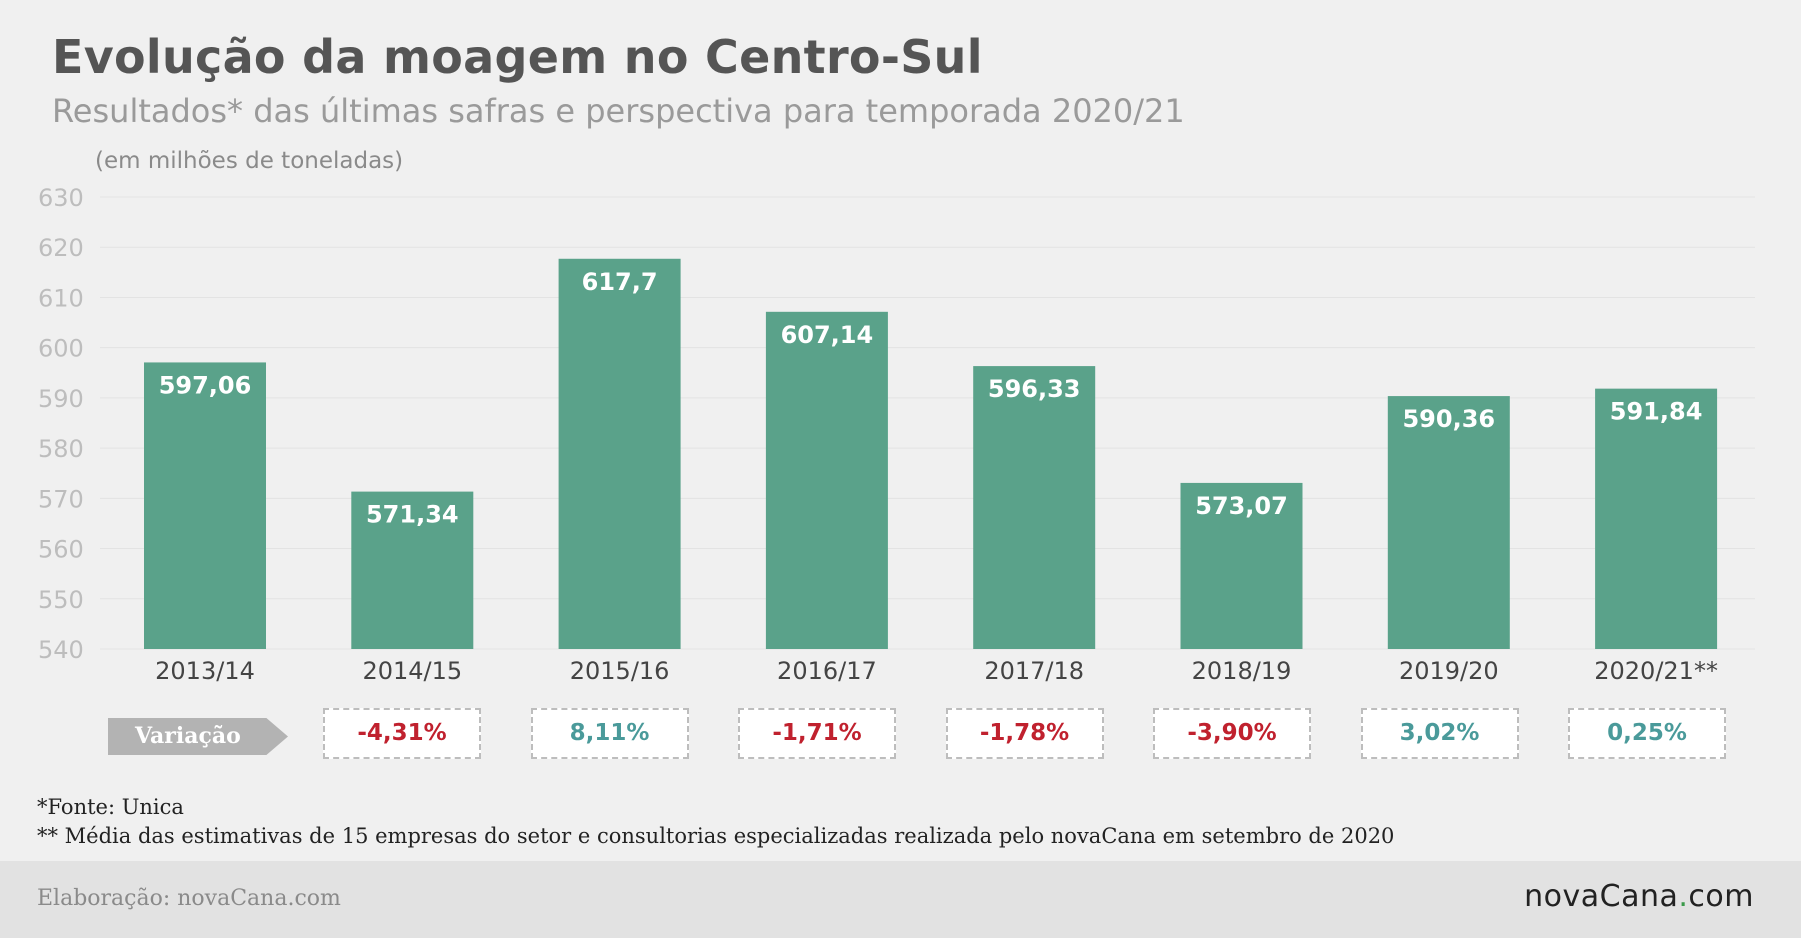 Image resolution: width=1801 pixels, height=938 pixels. I want to click on y-tick-label: 600, so click(61, 349).